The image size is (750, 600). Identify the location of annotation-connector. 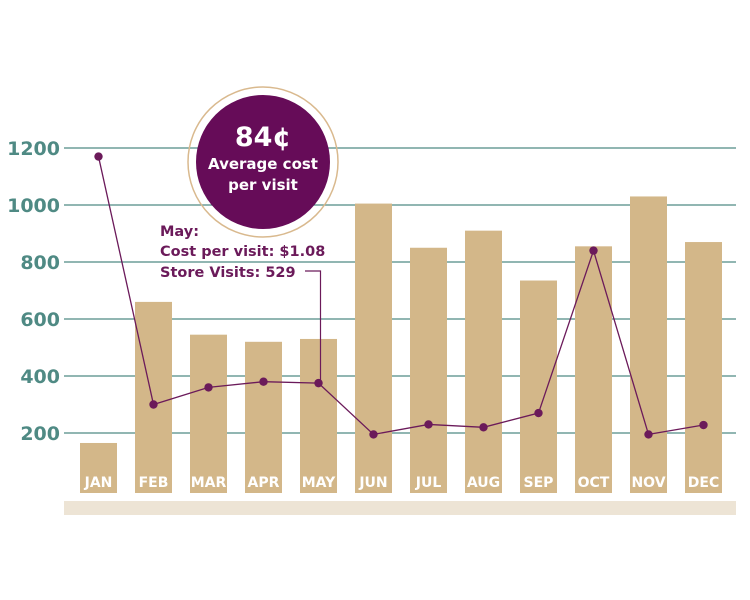
(313, 325).